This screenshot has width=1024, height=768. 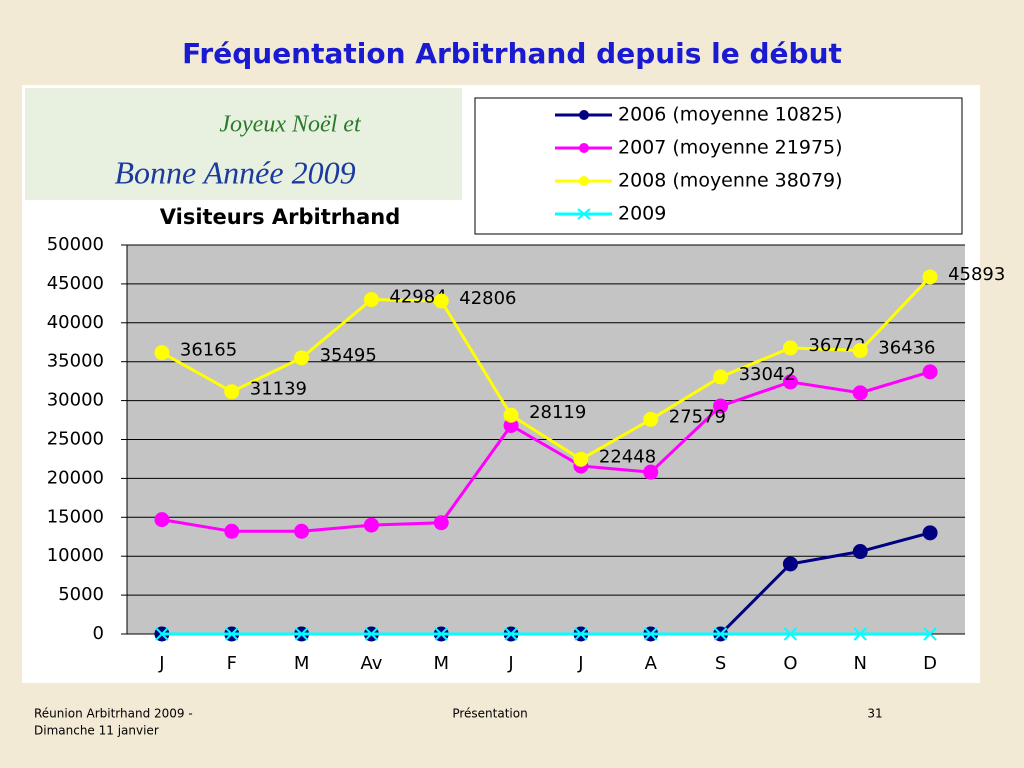 What do you see at coordinates (790, 663) in the screenshot?
I see `x-tick-label: O` at bounding box center [790, 663].